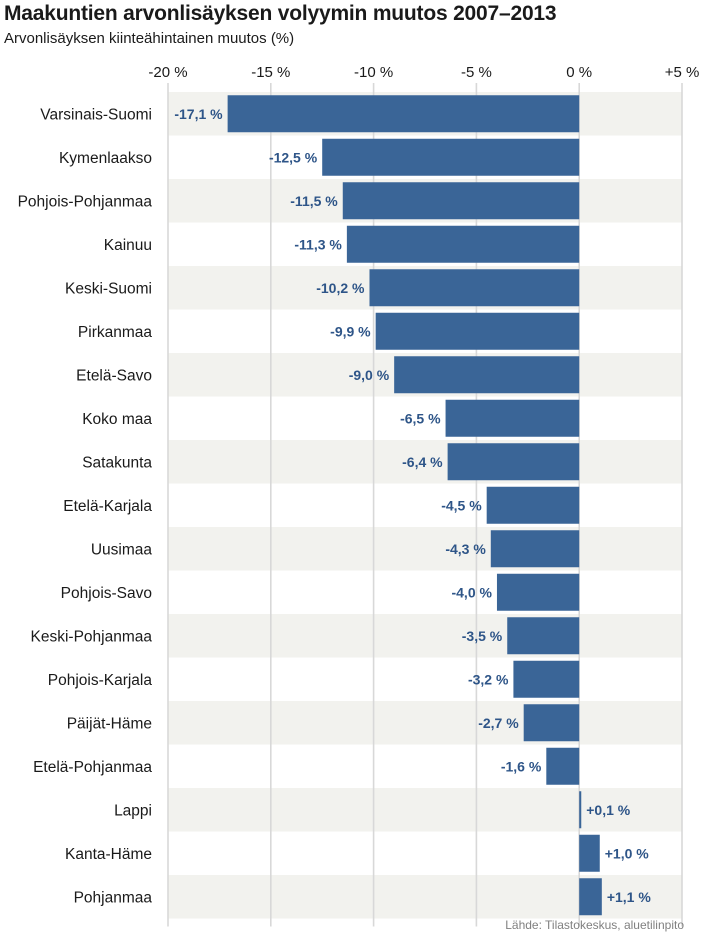 Image resolution: width=702 pixels, height=938 pixels. Describe the element at coordinates (107, 506) in the screenshot. I see `category-label: Etelä-Karjala` at that location.